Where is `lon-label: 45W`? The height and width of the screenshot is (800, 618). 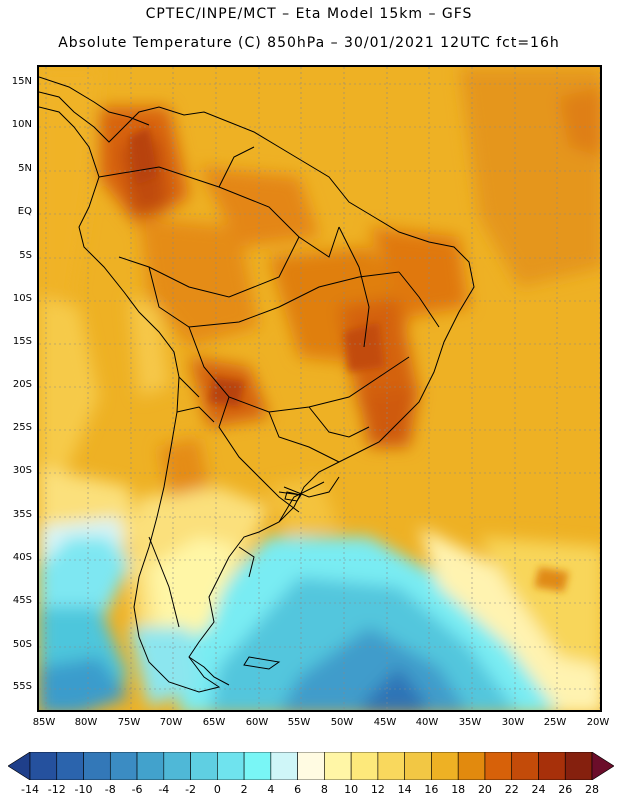 lon-label: 45W is located at coordinates (385, 722).